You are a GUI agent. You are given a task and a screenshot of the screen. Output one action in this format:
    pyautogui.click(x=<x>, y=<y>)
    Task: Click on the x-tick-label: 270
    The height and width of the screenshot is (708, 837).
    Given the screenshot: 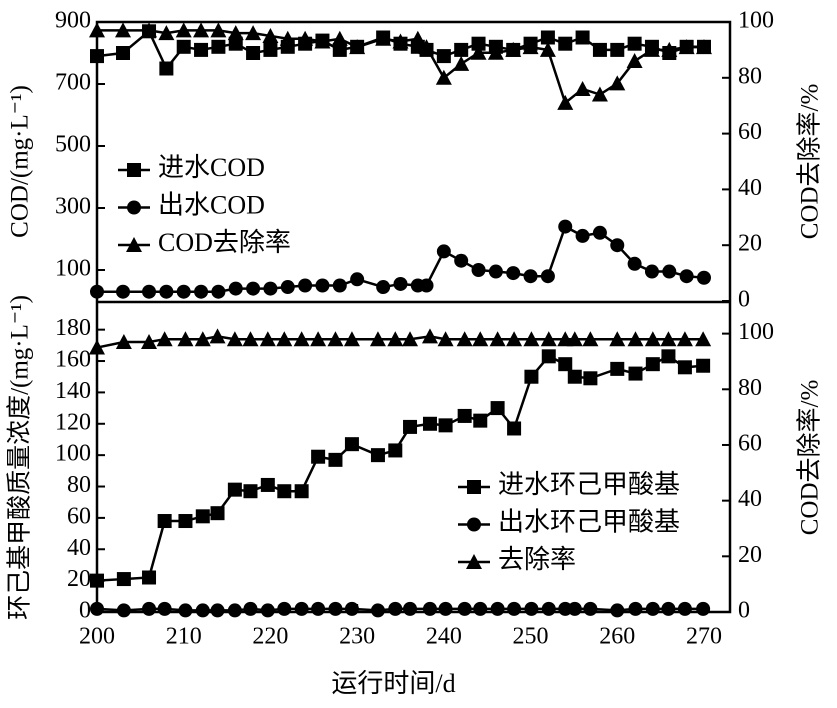 What is the action you would take?
    pyautogui.click(x=704, y=637)
    